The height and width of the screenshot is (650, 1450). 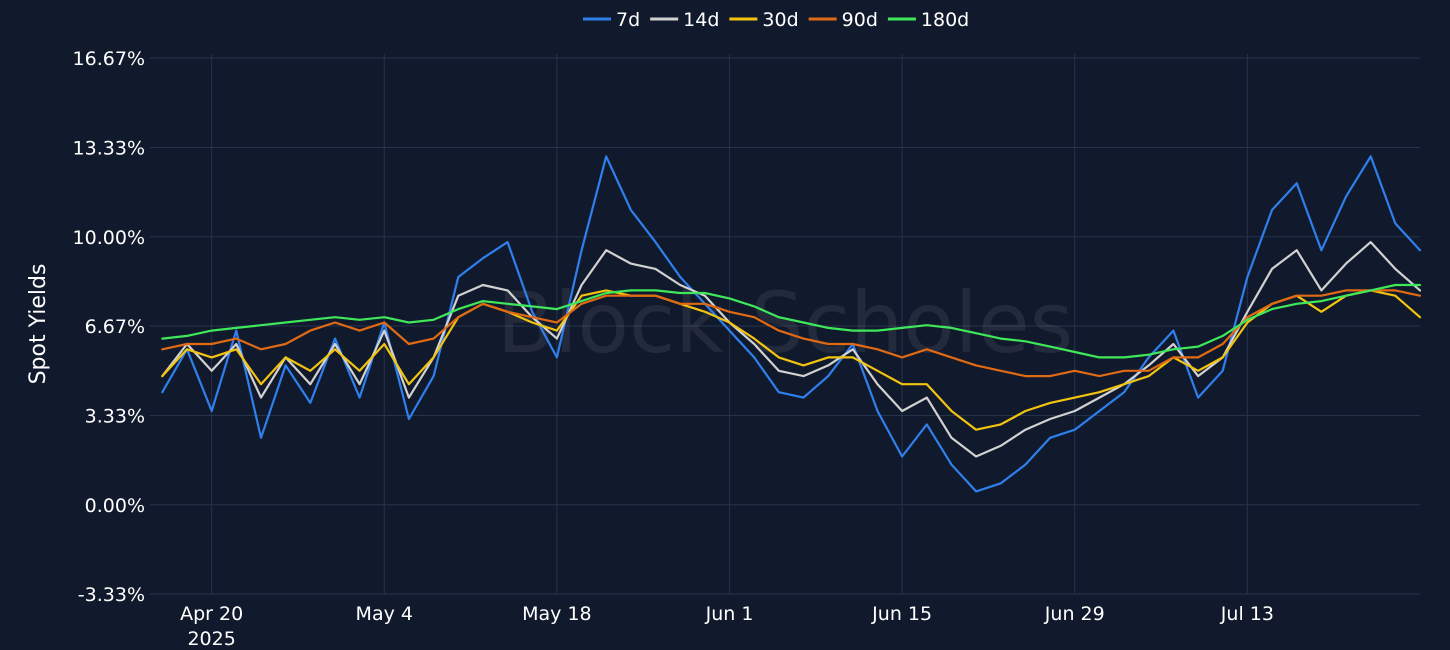 I want to click on legend-label: 180d, so click(x=945, y=20).